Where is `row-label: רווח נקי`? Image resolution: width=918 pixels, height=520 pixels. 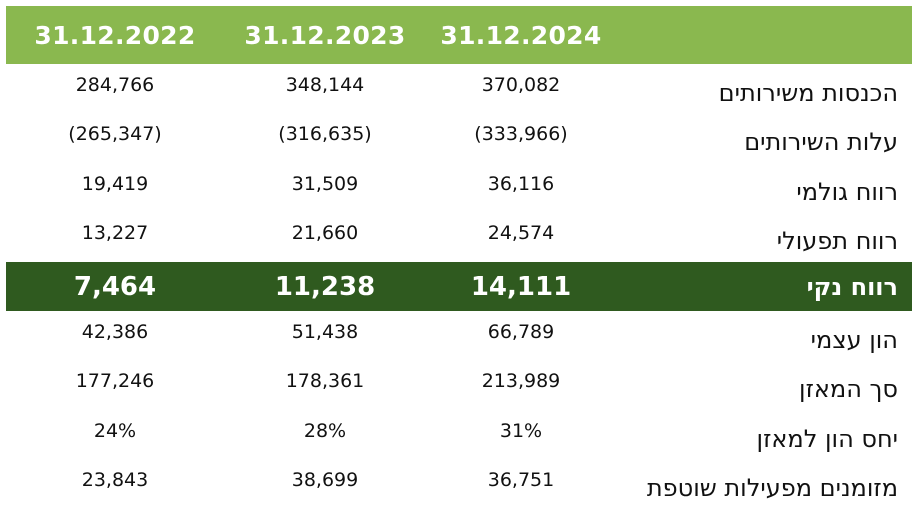 row-label: רווח נקי is located at coordinates (852, 286).